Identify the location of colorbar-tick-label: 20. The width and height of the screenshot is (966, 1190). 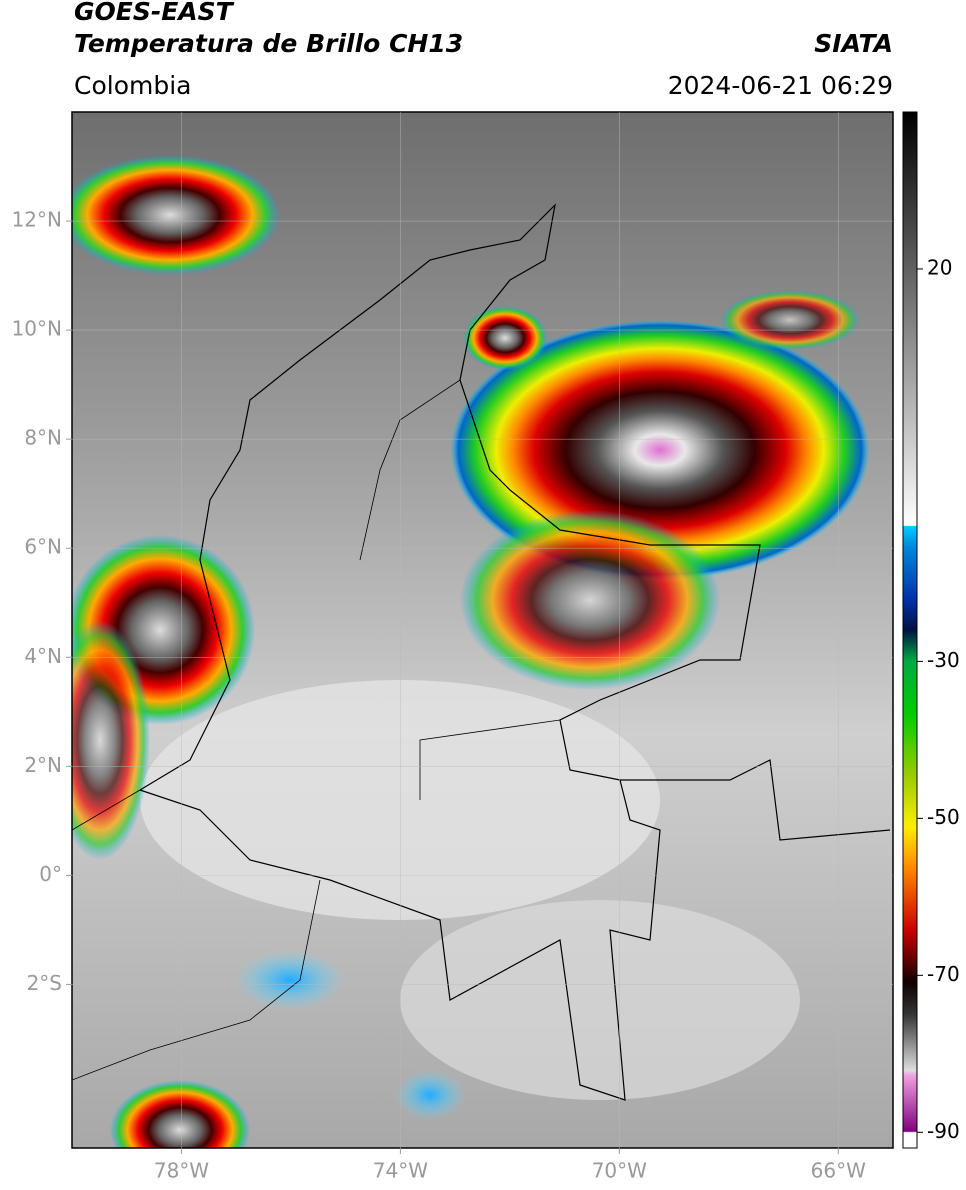
(939, 267).